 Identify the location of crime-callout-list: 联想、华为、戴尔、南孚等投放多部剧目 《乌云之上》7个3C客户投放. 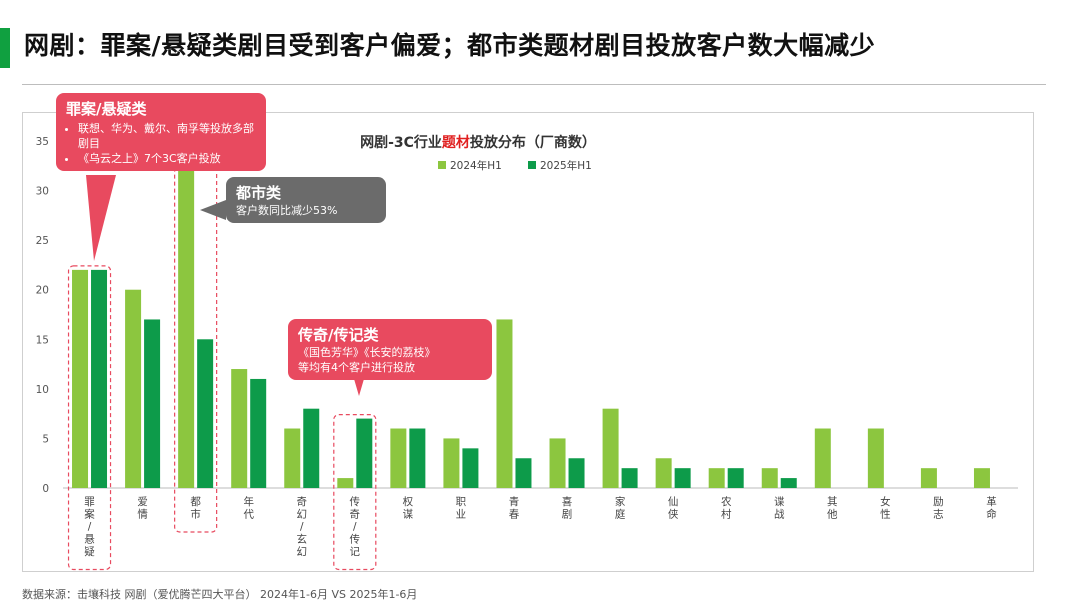
(161, 143).